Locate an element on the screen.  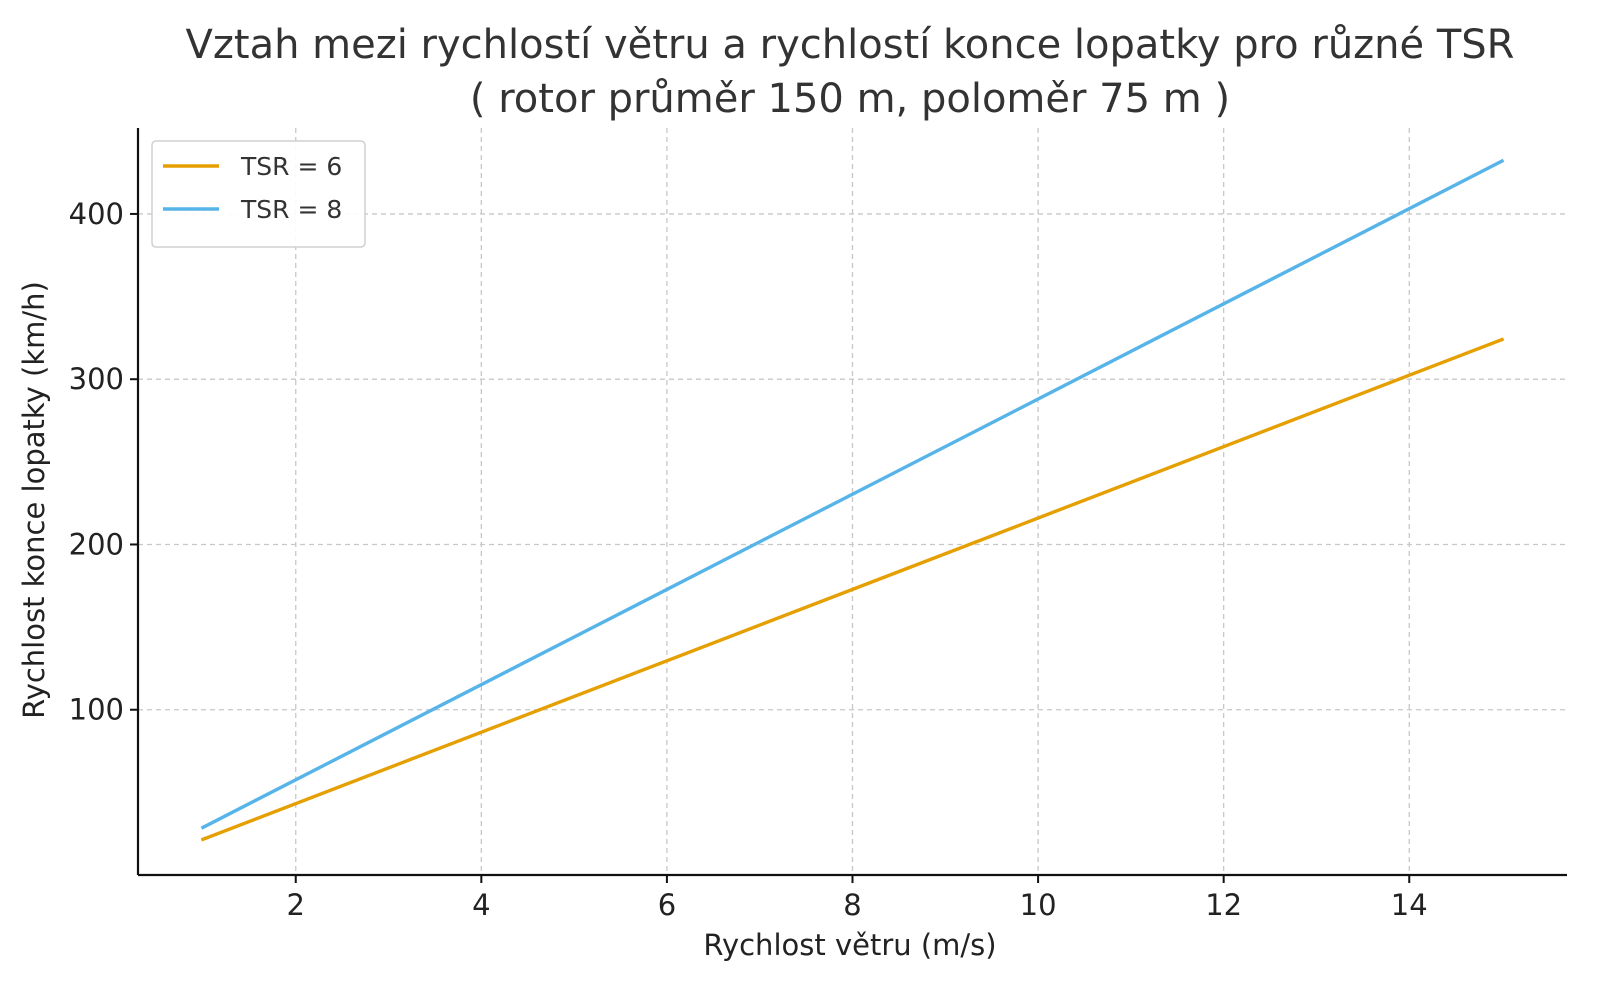
y-tick-label: 200 is located at coordinates (96, 544).